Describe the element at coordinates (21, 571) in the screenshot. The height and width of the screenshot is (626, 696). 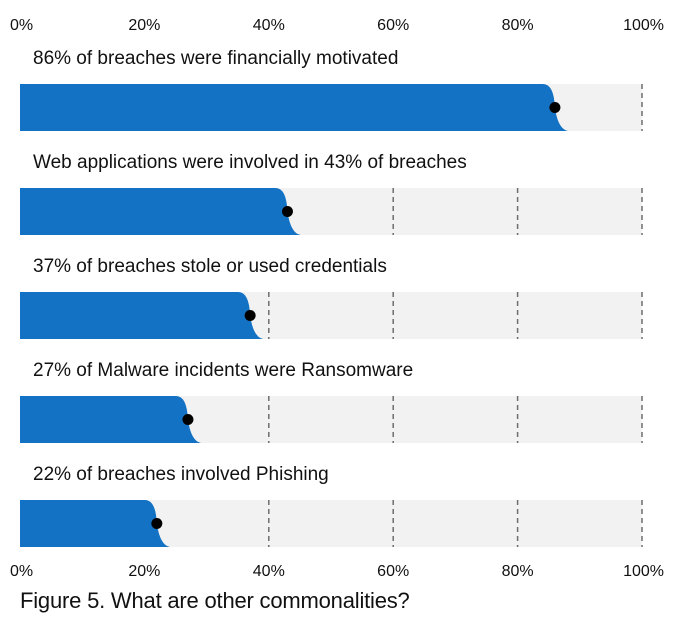
I see `bottom-tick-label: 0%` at that location.